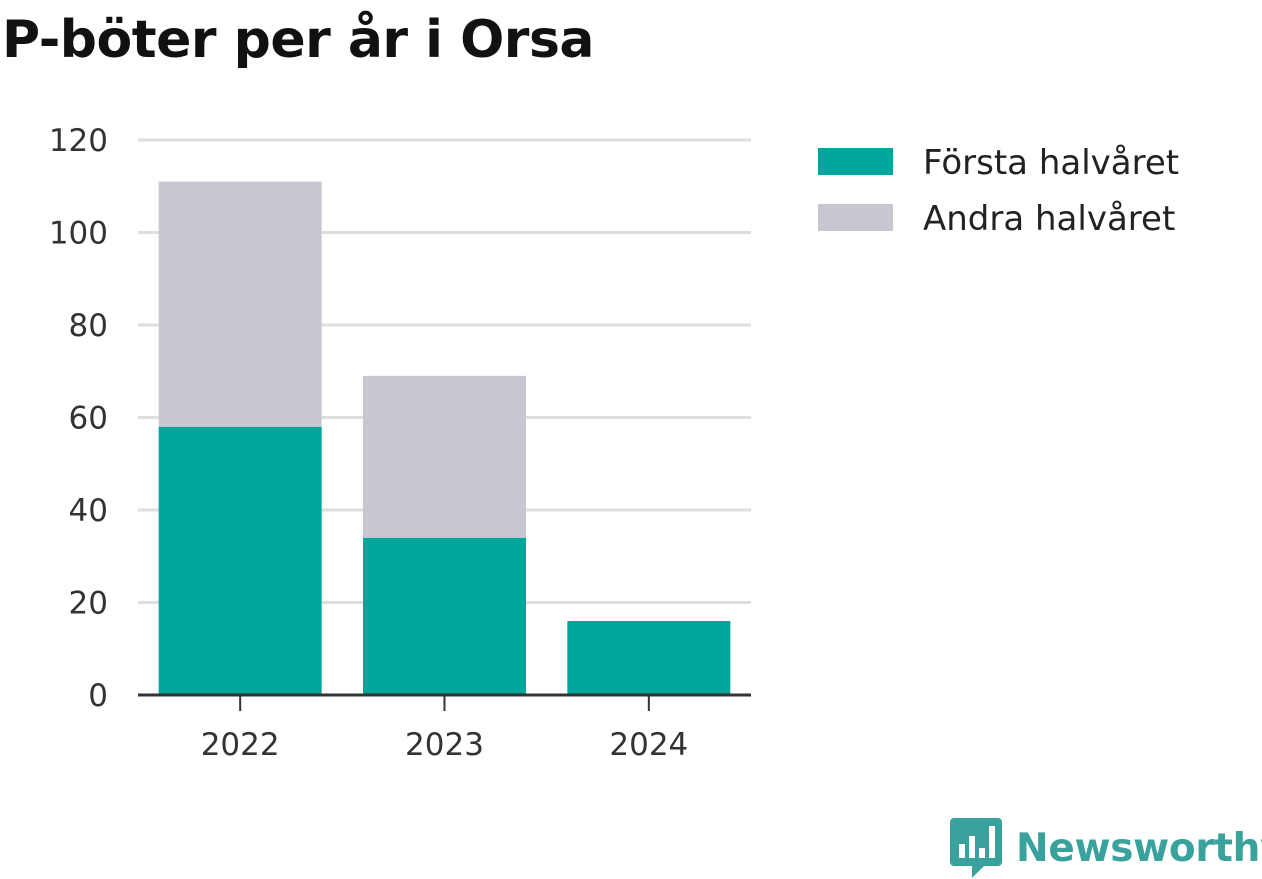 The image size is (1262, 879). Describe the element at coordinates (444, 745) in the screenshot. I see `x-tick-label: 2023` at that location.